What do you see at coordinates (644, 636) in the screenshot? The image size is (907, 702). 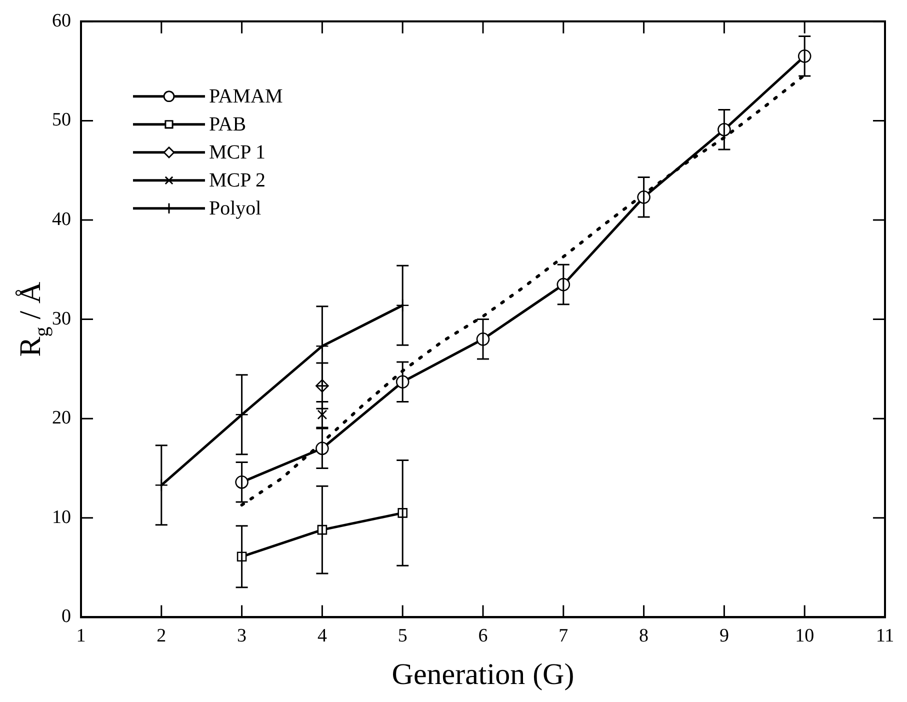 I see `x-tick-label: 8` at bounding box center [644, 636].